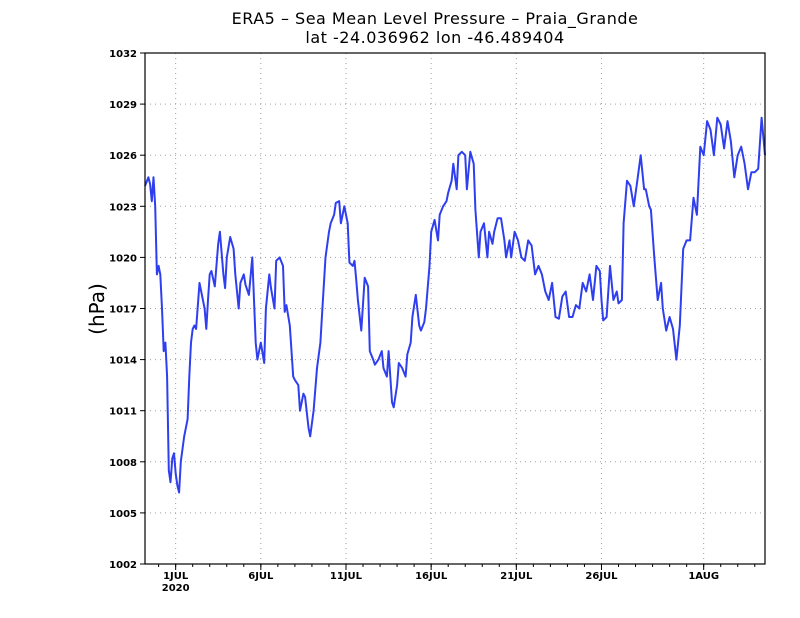  What do you see at coordinates (123, 412) in the screenshot?
I see `y-tick-label: 1011` at bounding box center [123, 412].